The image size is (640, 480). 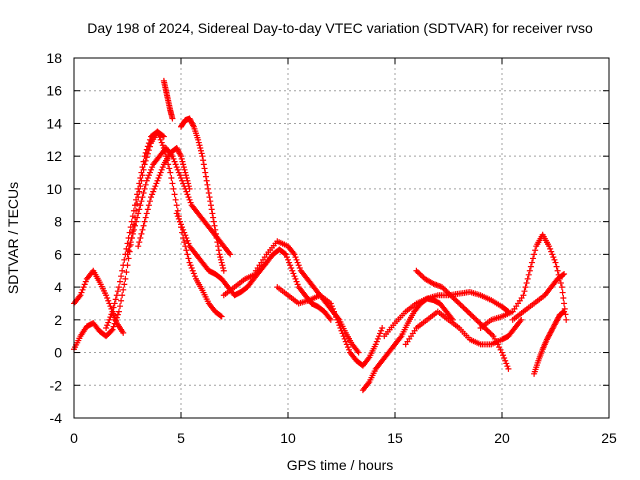 What do you see at coordinates (502, 438) in the screenshot?
I see `x-tick-label: 20` at bounding box center [502, 438].